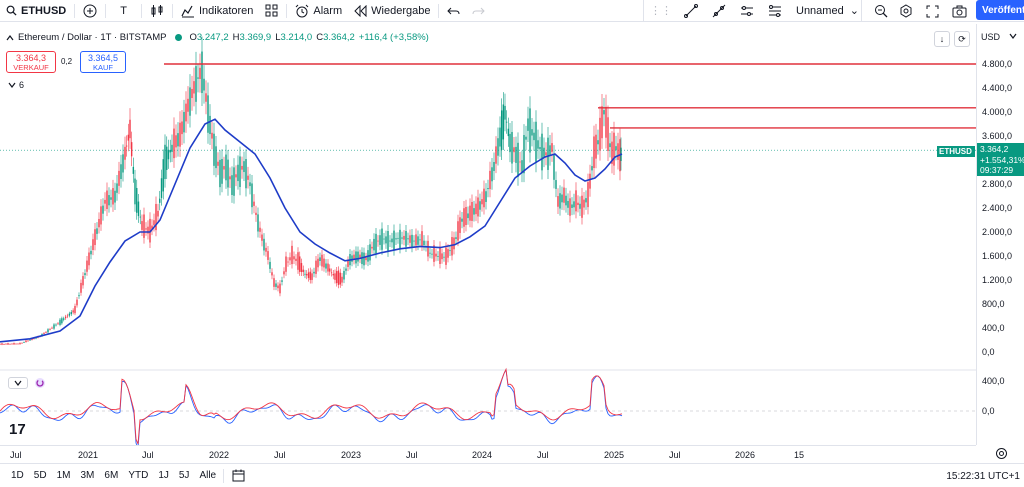 This screenshot has width=1024, height=487. What do you see at coordinates (691, 10) in the screenshot?
I see `trend-line-icon` at bounding box center [691, 10].